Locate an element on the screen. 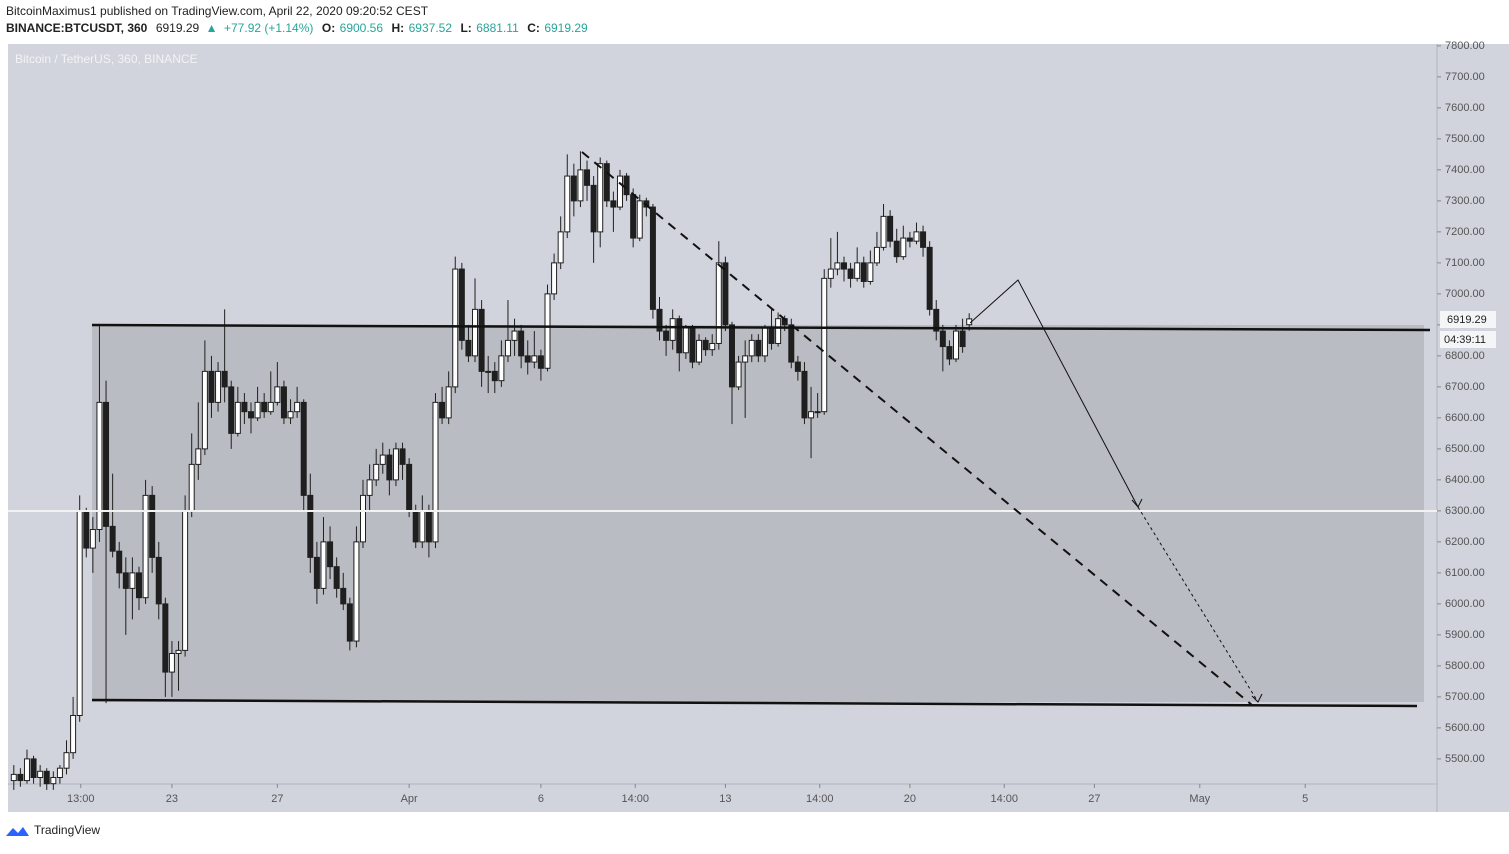 The image size is (1509, 854). h-label: H: is located at coordinates (398, 28).